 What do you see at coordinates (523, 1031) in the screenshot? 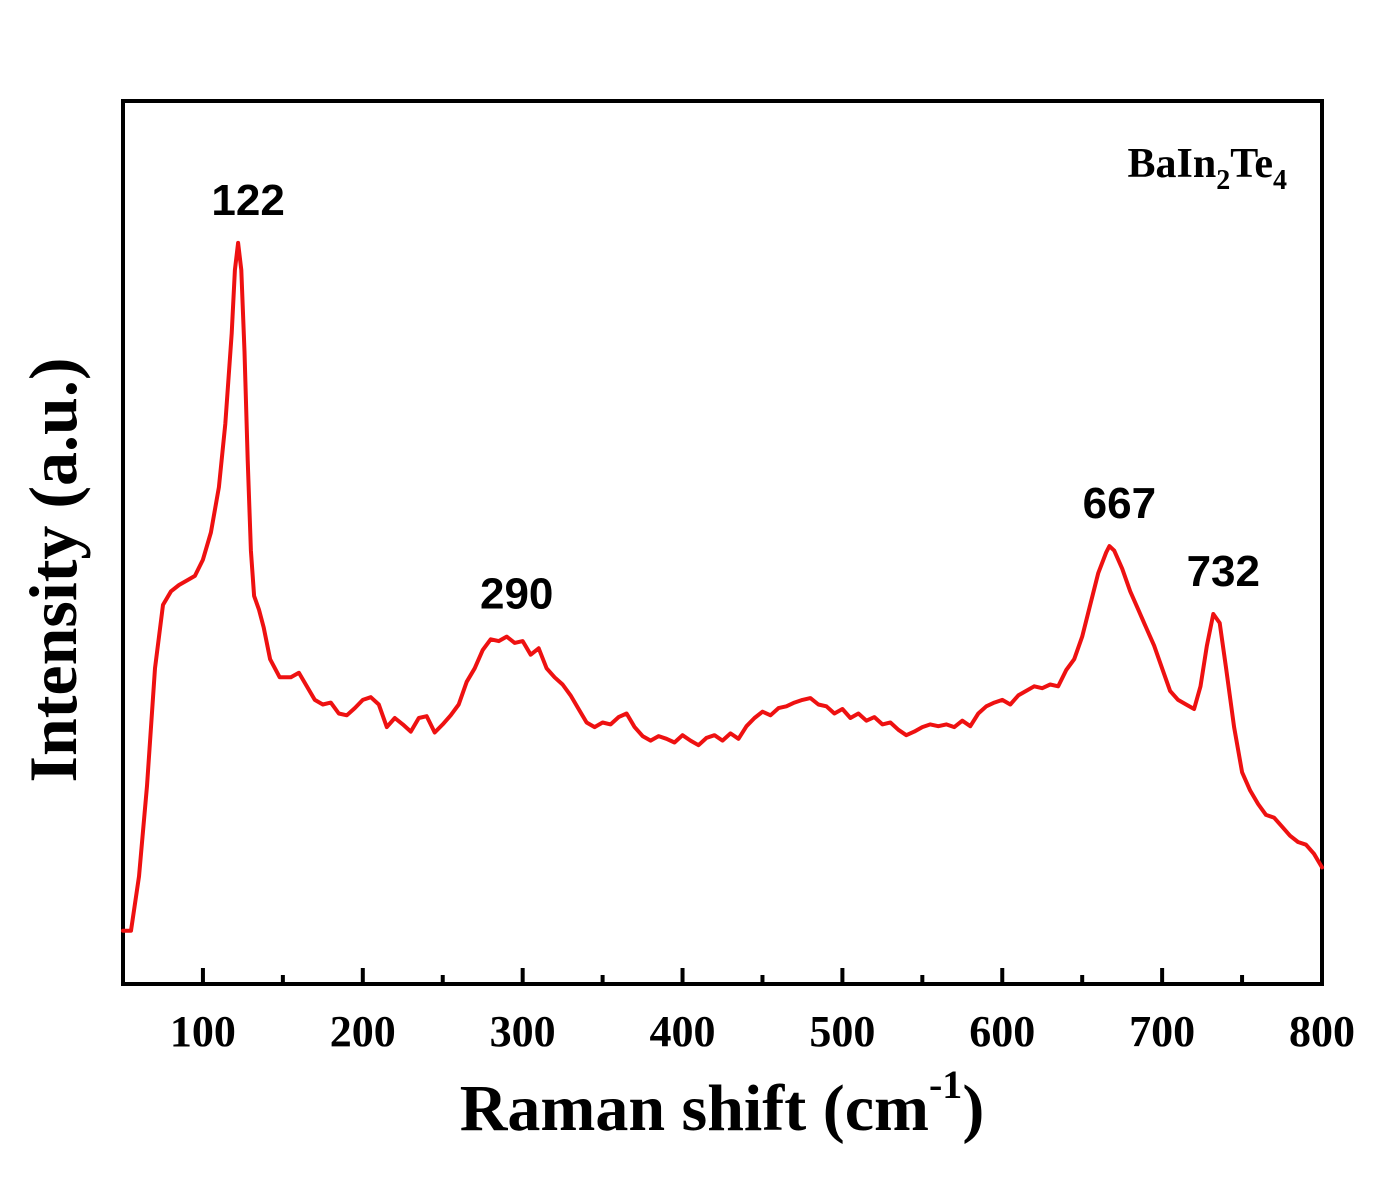
I see `x-tick-label: 300` at bounding box center [523, 1031].